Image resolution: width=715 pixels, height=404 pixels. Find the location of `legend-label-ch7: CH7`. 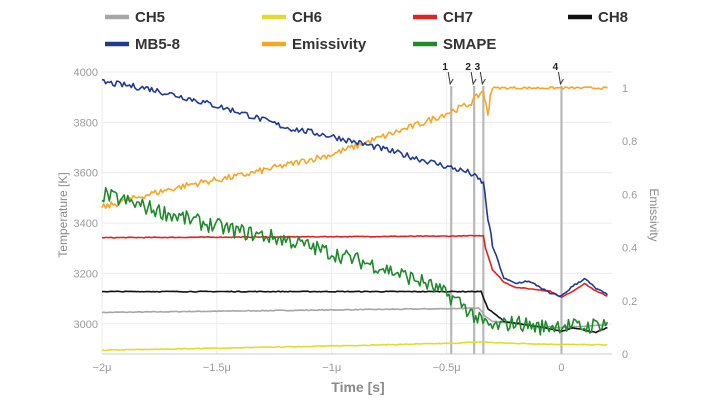

legend-label-ch7: CH7 is located at coordinates (458, 17).